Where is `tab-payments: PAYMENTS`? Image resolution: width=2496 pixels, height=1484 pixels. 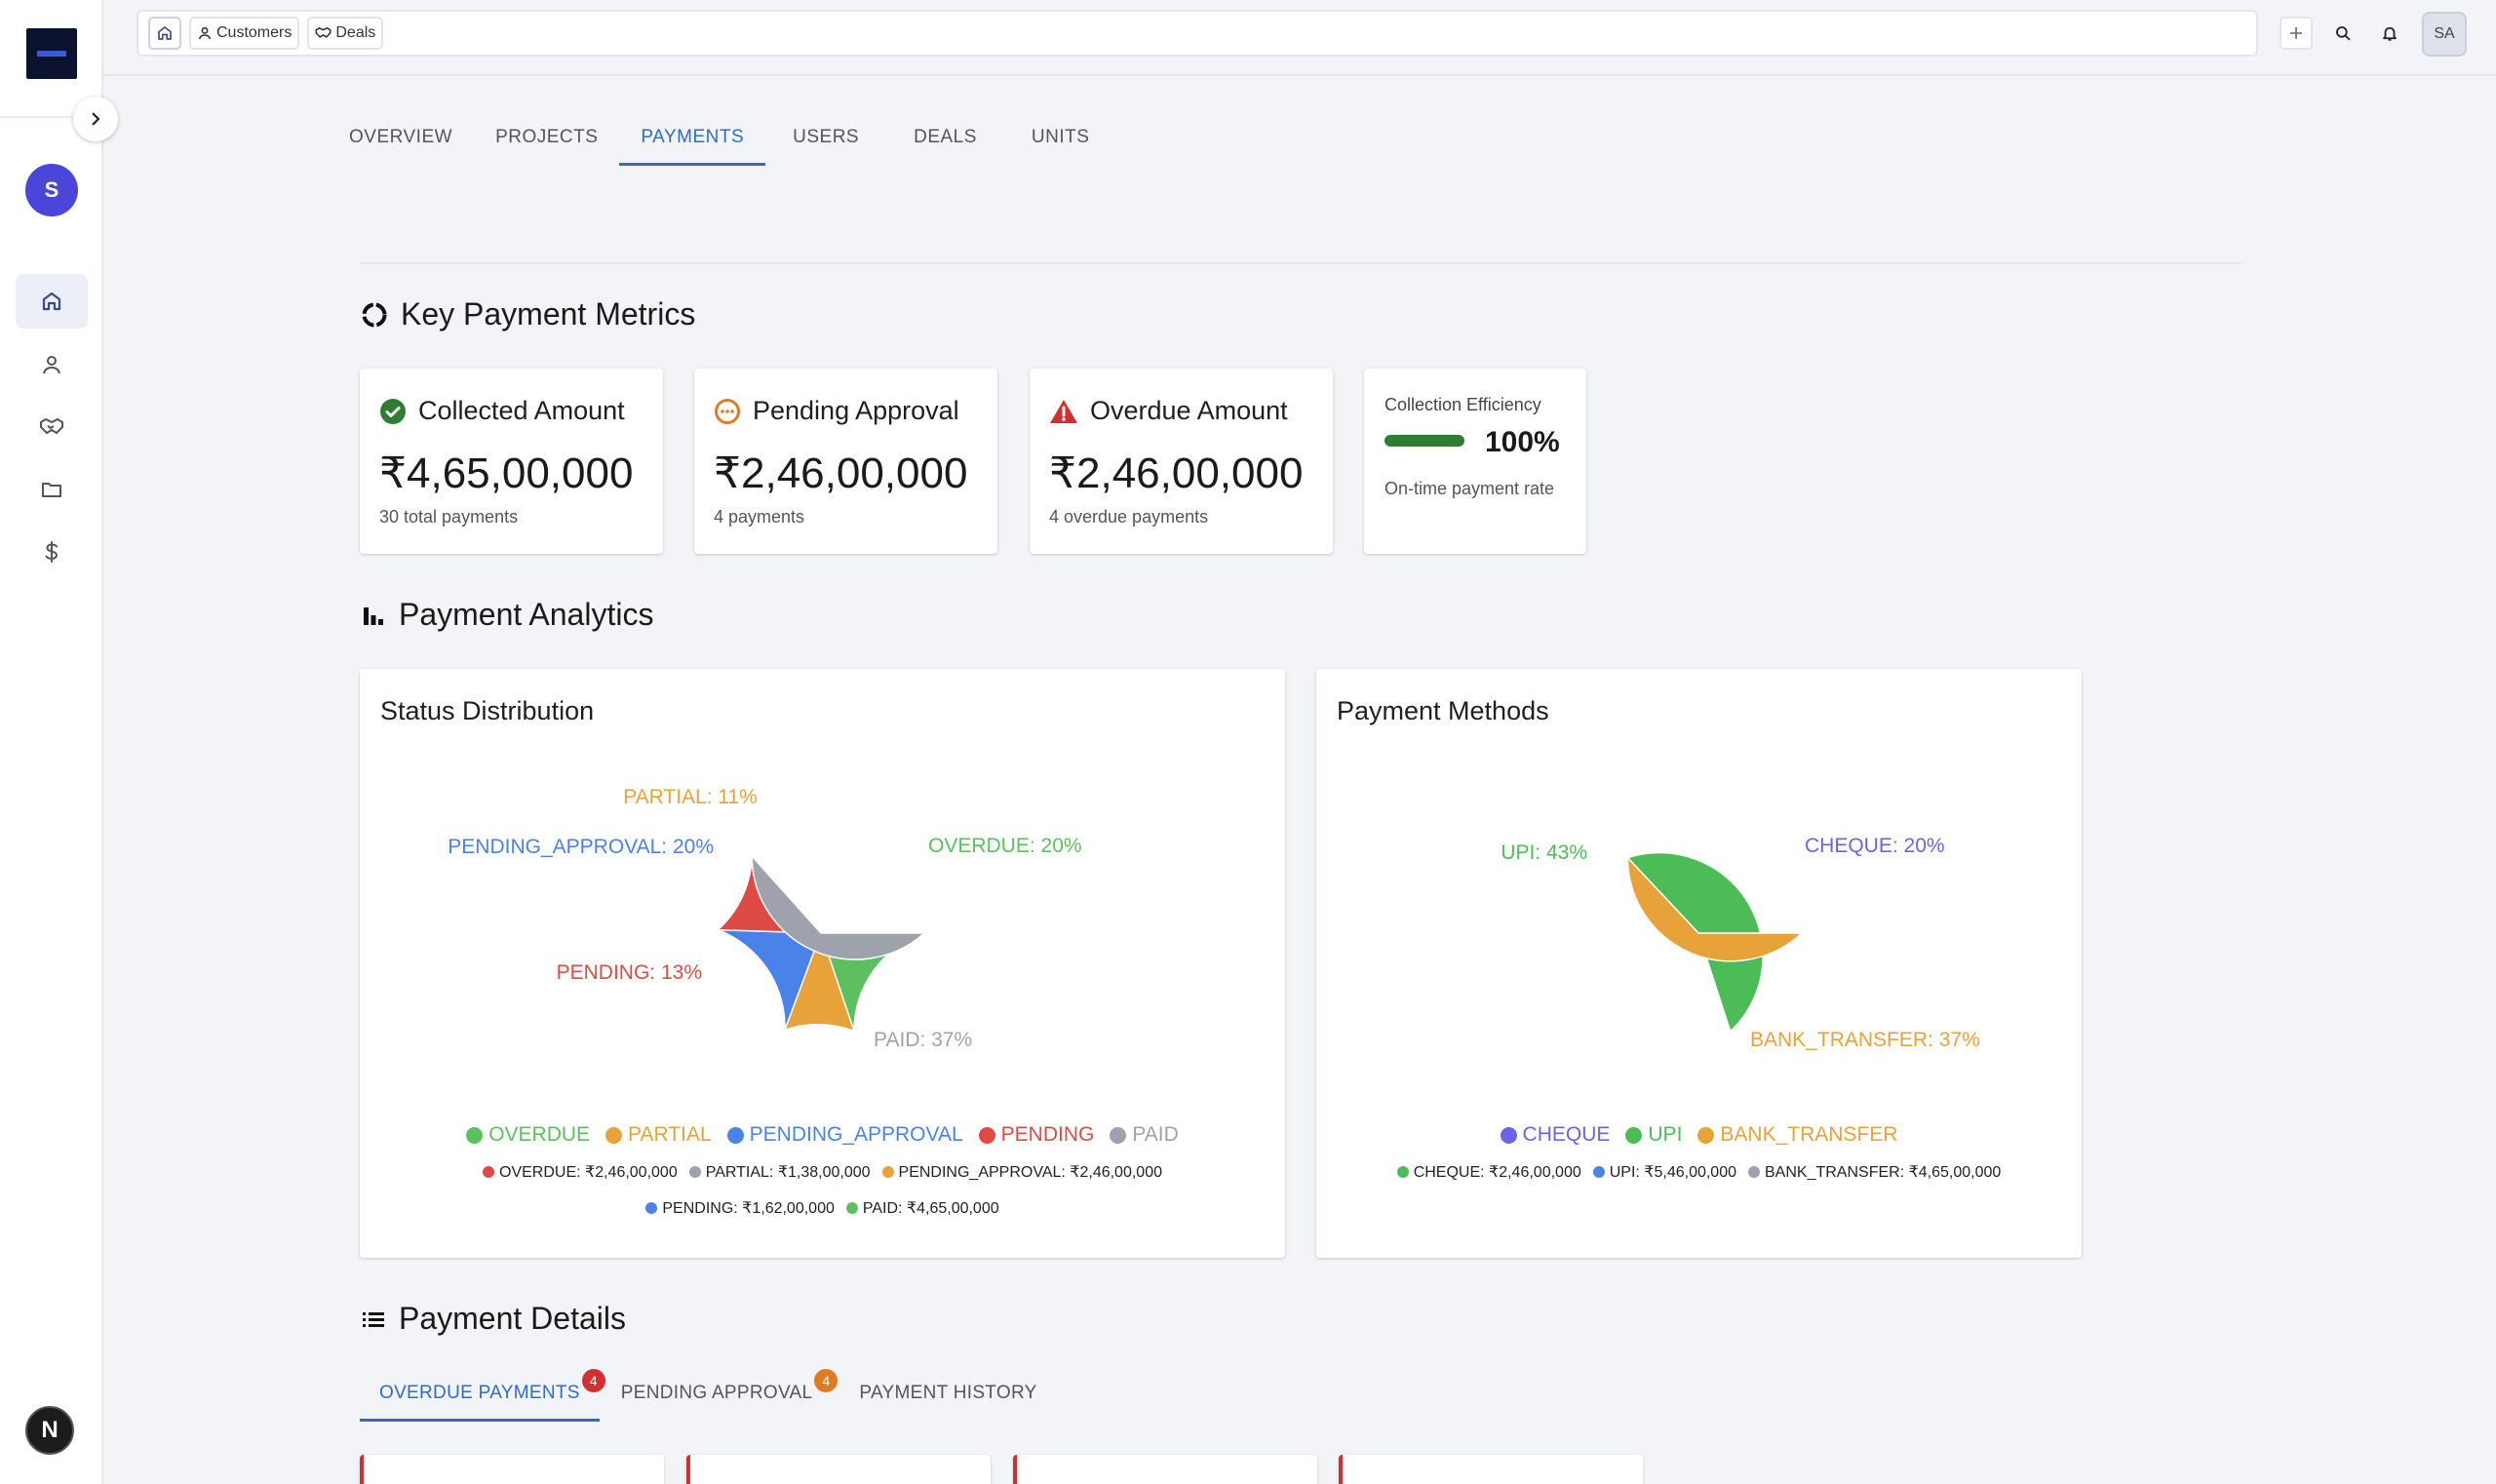
tab-payments: PAYMENTS is located at coordinates (692, 140).